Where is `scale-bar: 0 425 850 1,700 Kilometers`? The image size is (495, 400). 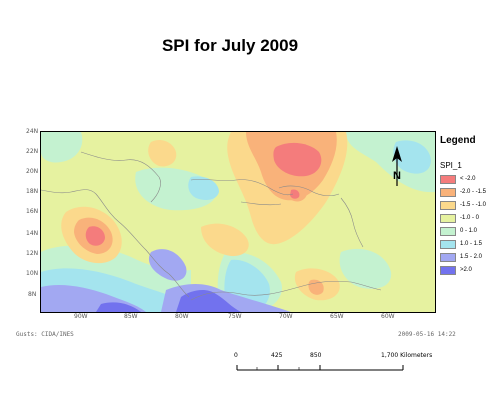 scale-bar: 0 425 850 1,700 Kilometers is located at coordinates (331, 367).